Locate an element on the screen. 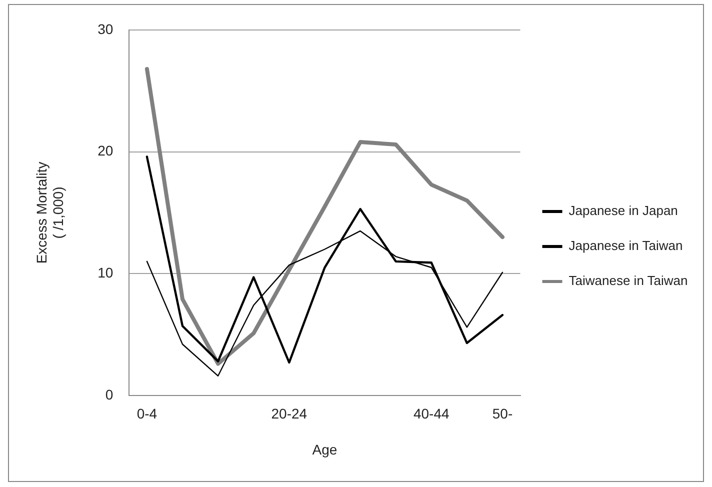 The width and height of the screenshot is (712, 487). x-axis-title: Age is located at coordinates (325, 449).